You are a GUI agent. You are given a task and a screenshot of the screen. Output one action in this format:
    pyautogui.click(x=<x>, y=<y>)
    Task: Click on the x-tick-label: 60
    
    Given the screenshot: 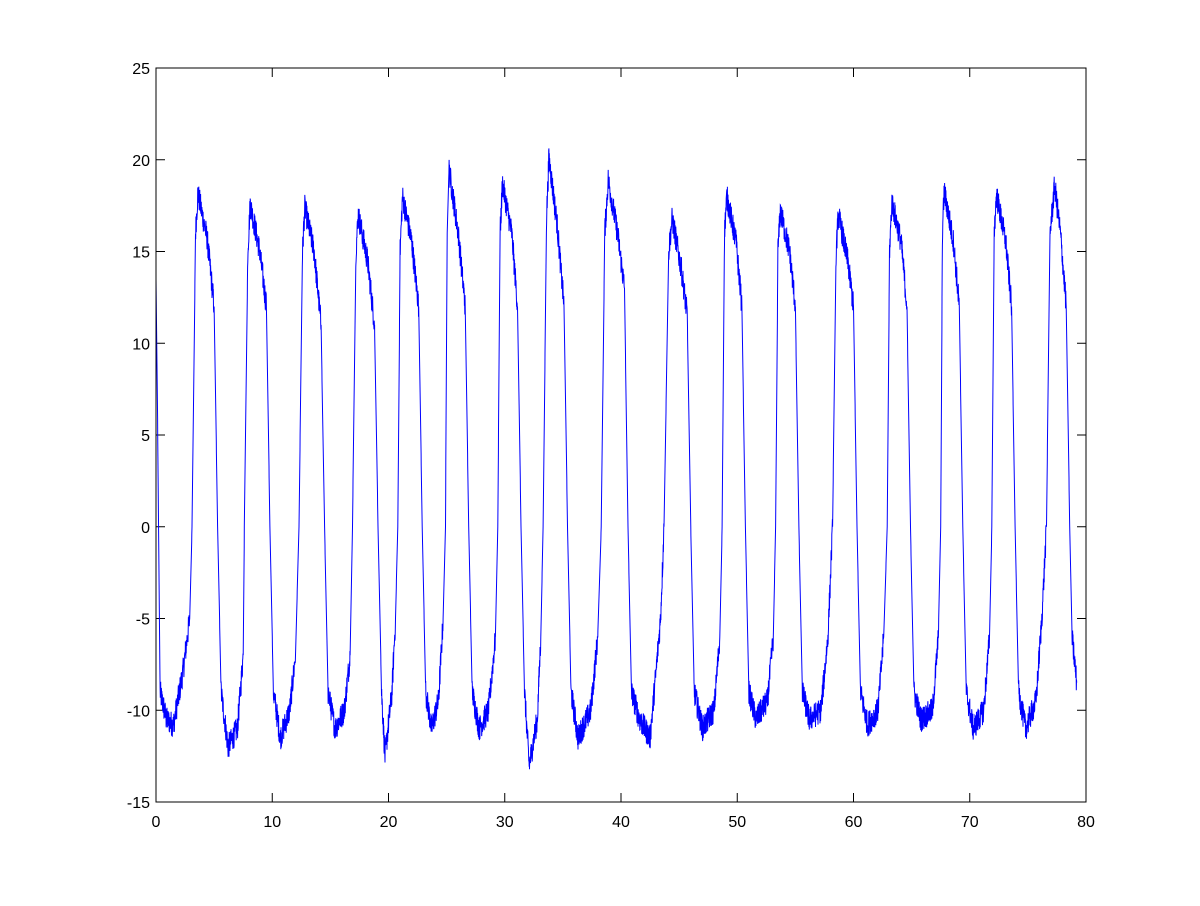 What is the action you would take?
    pyautogui.click(x=854, y=822)
    